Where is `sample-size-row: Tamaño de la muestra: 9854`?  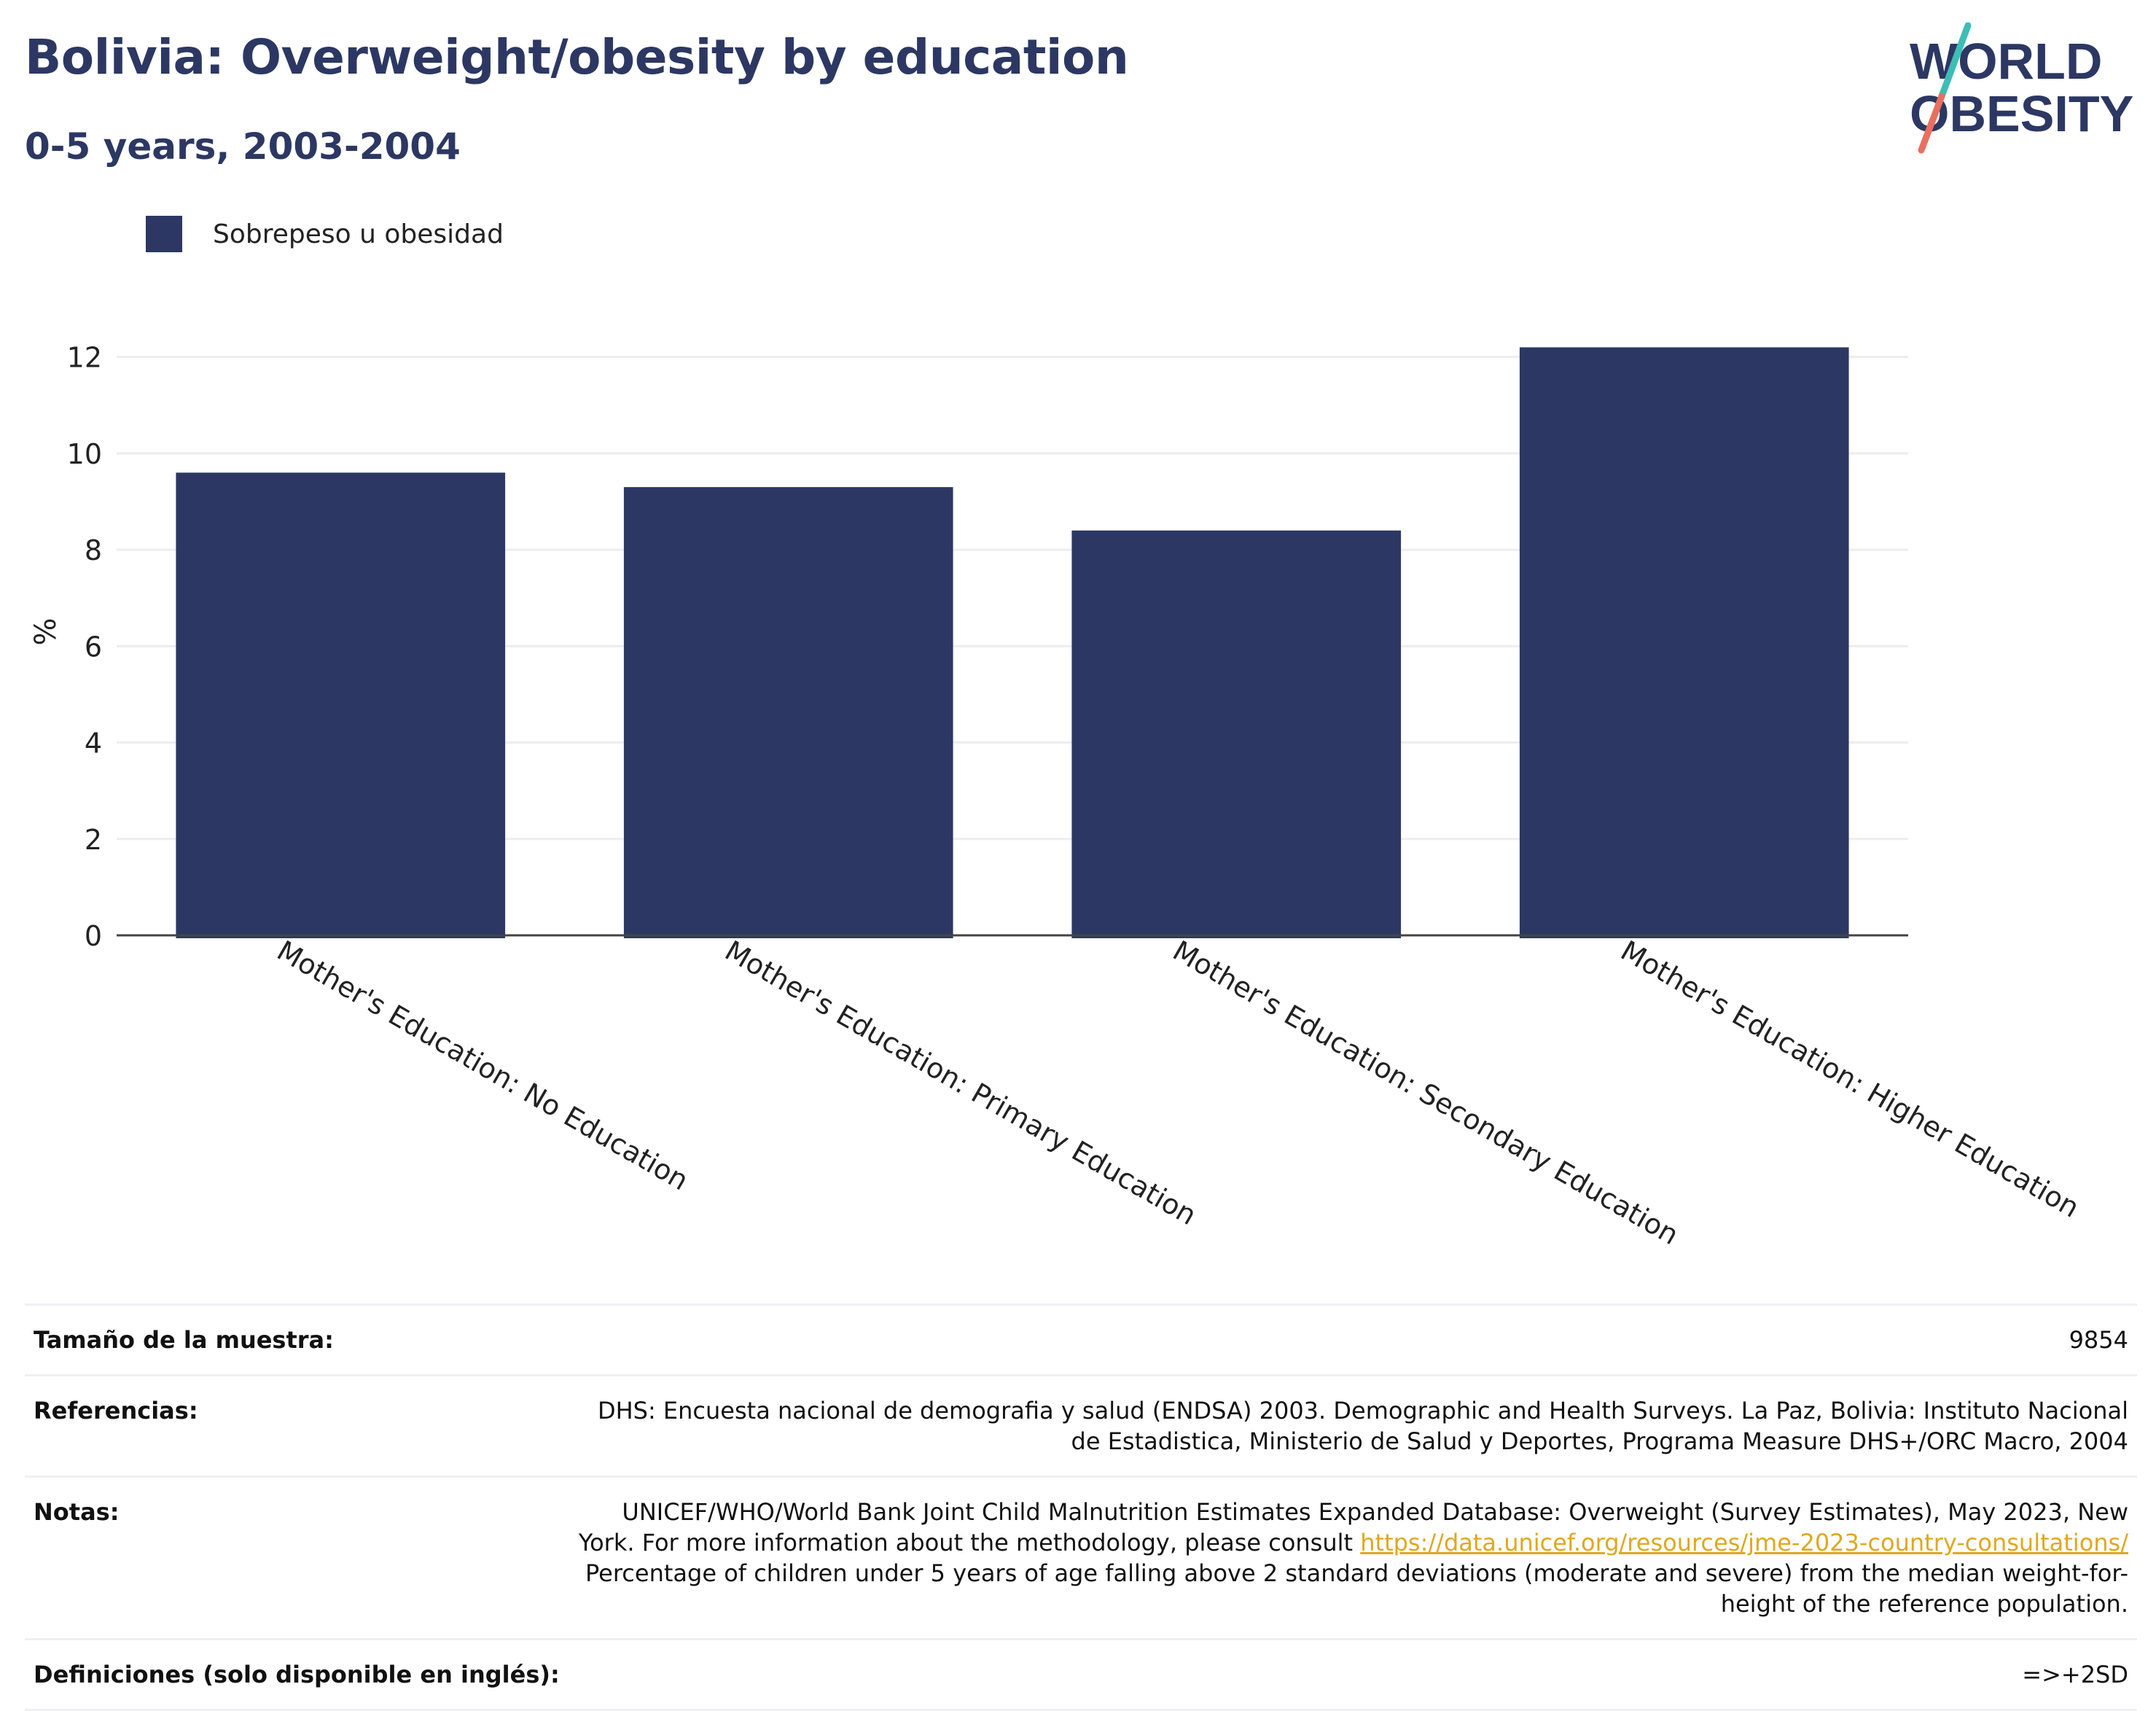 sample-size-row: Tamaño de la muestra: 9854 is located at coordinates (1081, 1338).